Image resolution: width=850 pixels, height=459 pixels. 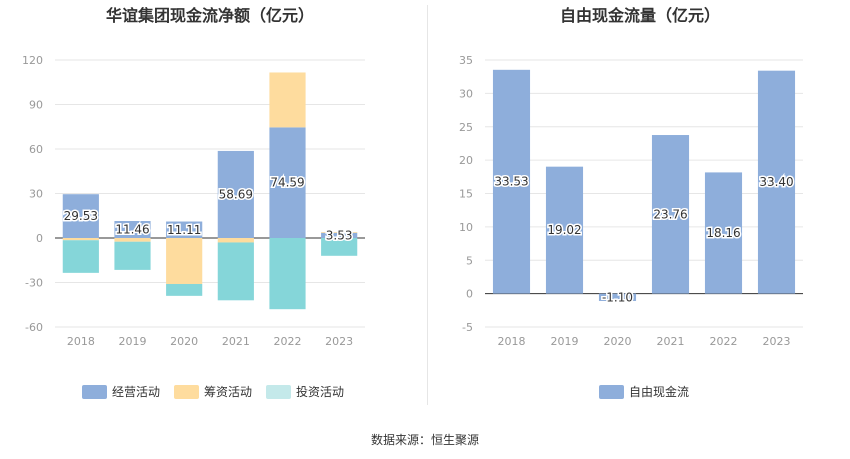 What do you see at coordinates (136, 392) in the screenshot?
I see `legend-label-operating: 经营活动` at bounding box center [136, 392].